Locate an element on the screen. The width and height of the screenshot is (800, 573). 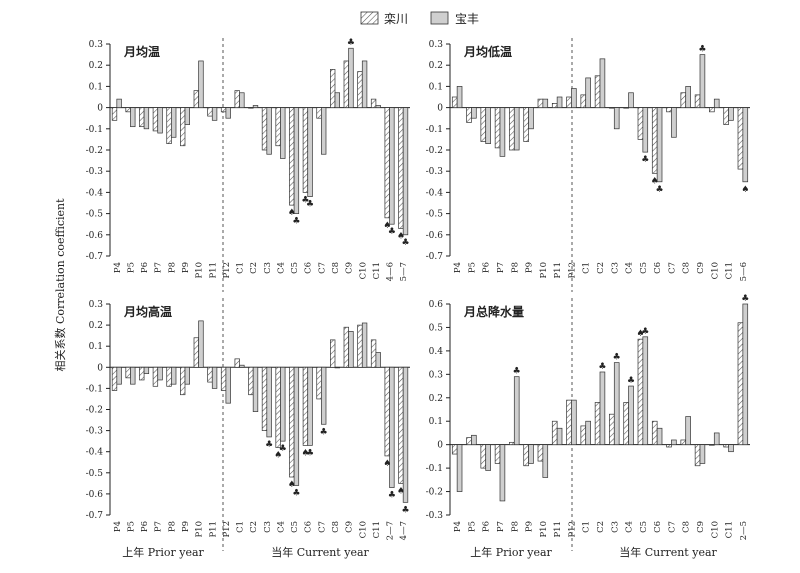
x-tick-label: C3 is located at coordinates (268, 268).